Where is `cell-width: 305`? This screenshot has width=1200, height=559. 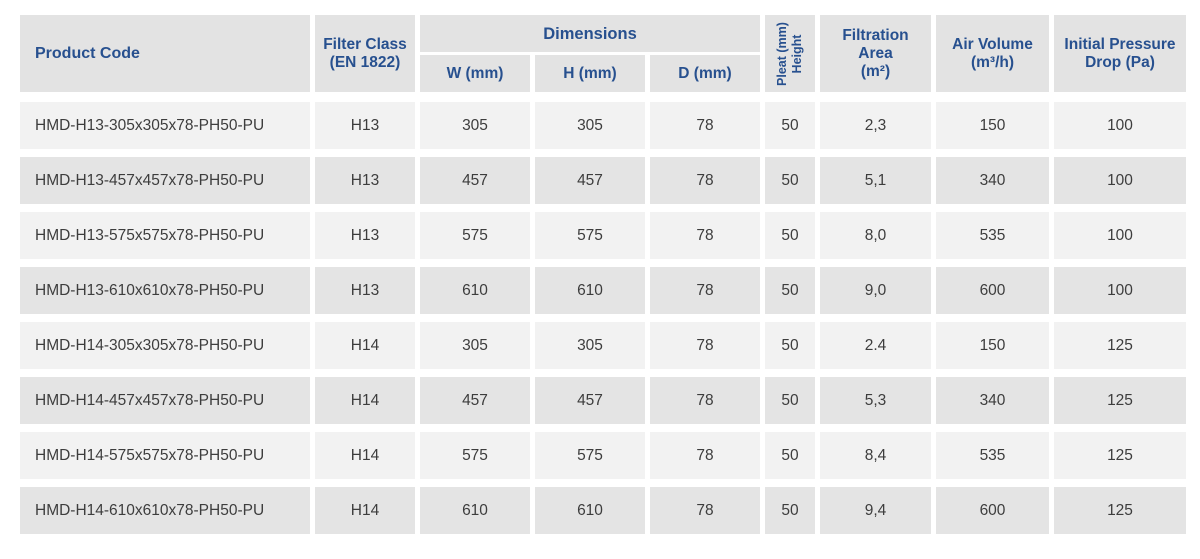
cell-width: 305 is located at coordinates (475, 345).